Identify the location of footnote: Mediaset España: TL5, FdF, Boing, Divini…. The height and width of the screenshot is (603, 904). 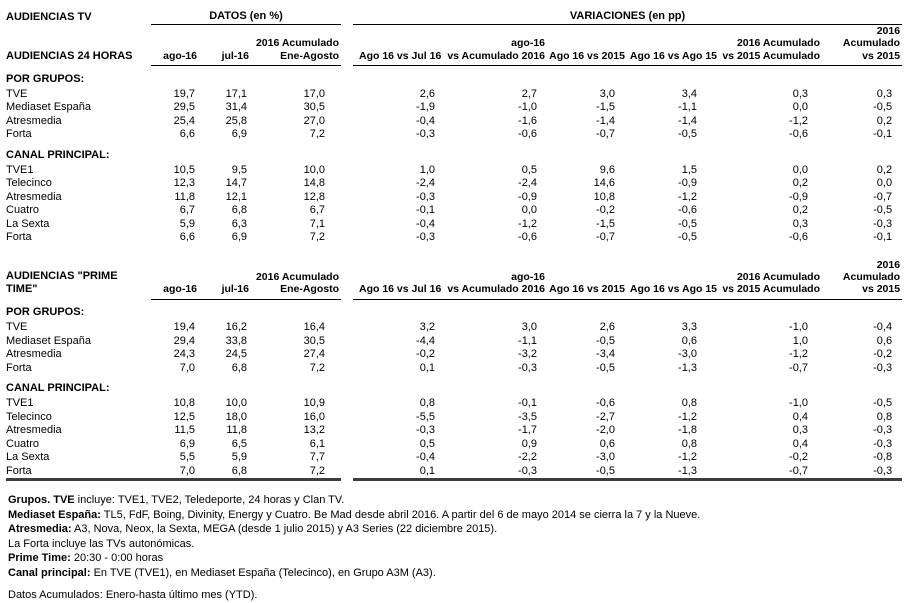
(454, 515).